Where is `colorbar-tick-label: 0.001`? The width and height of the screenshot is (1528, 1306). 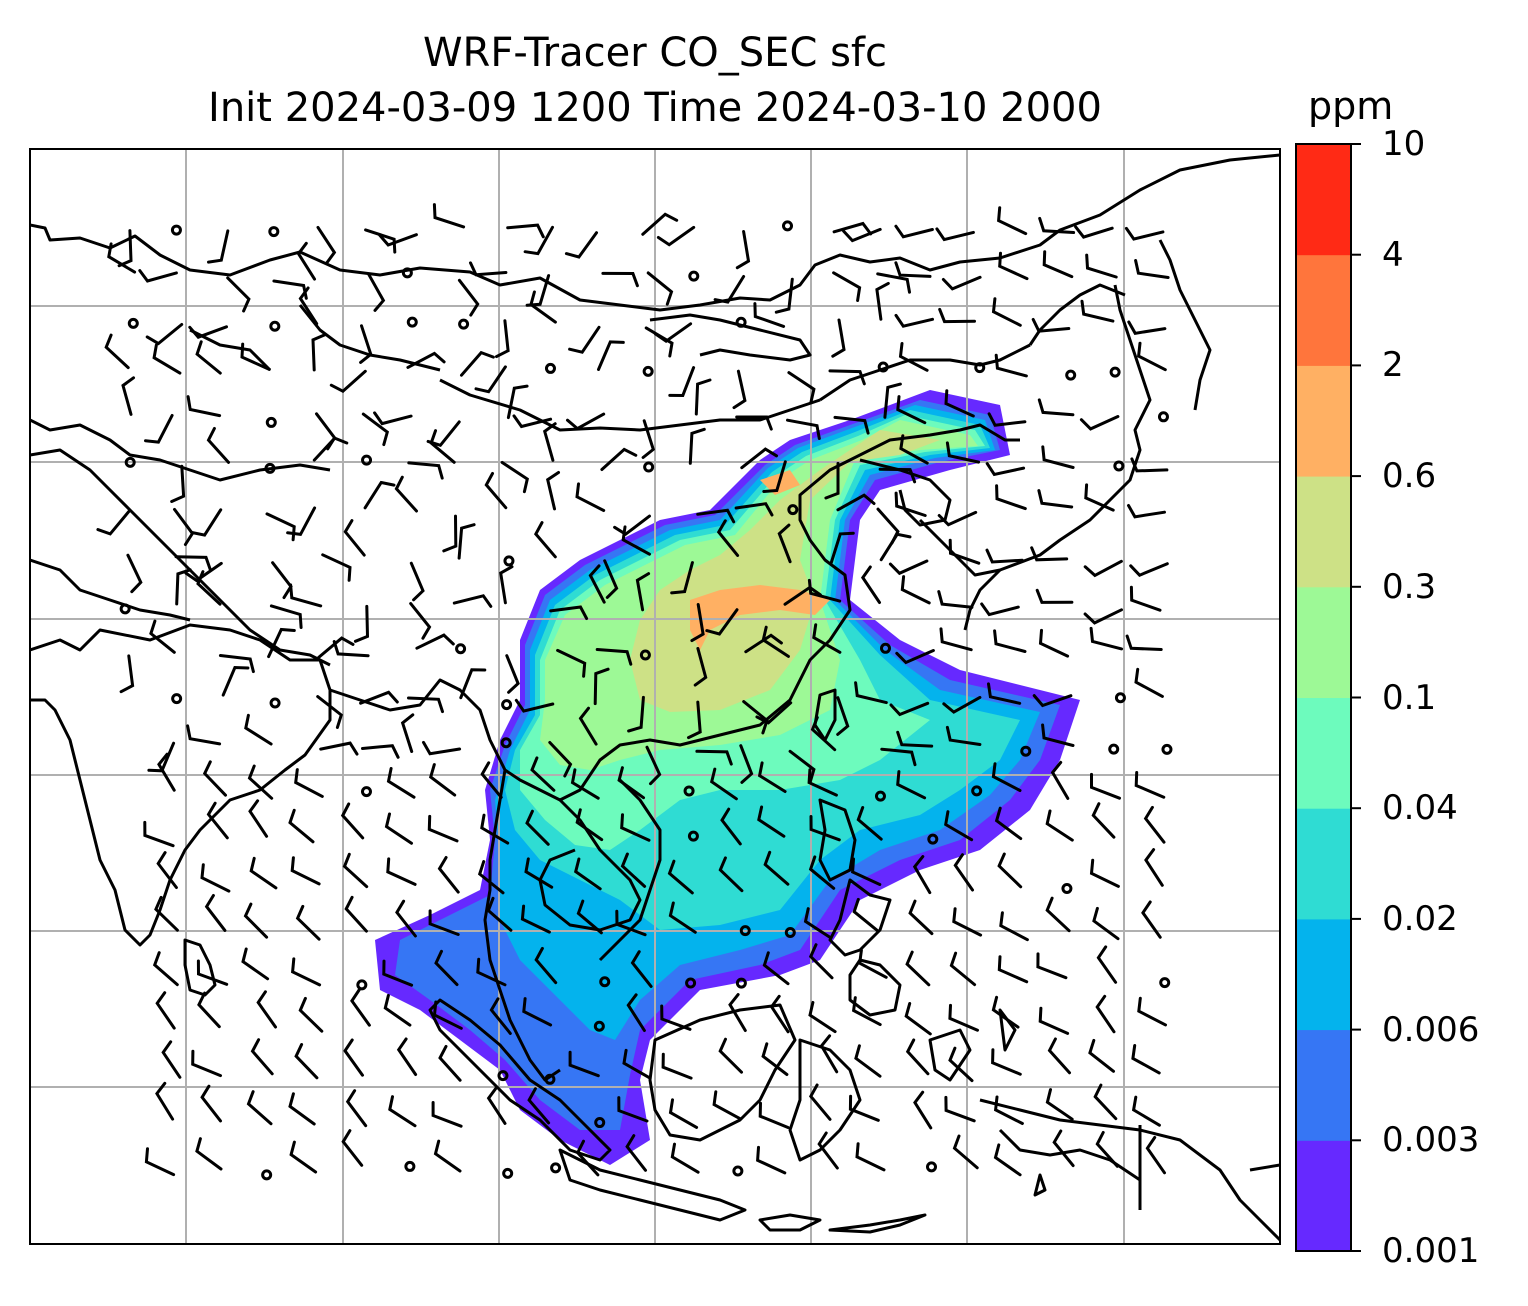 colorbar-tick-label: 0.001 is located at coordinates (1431, 1251).